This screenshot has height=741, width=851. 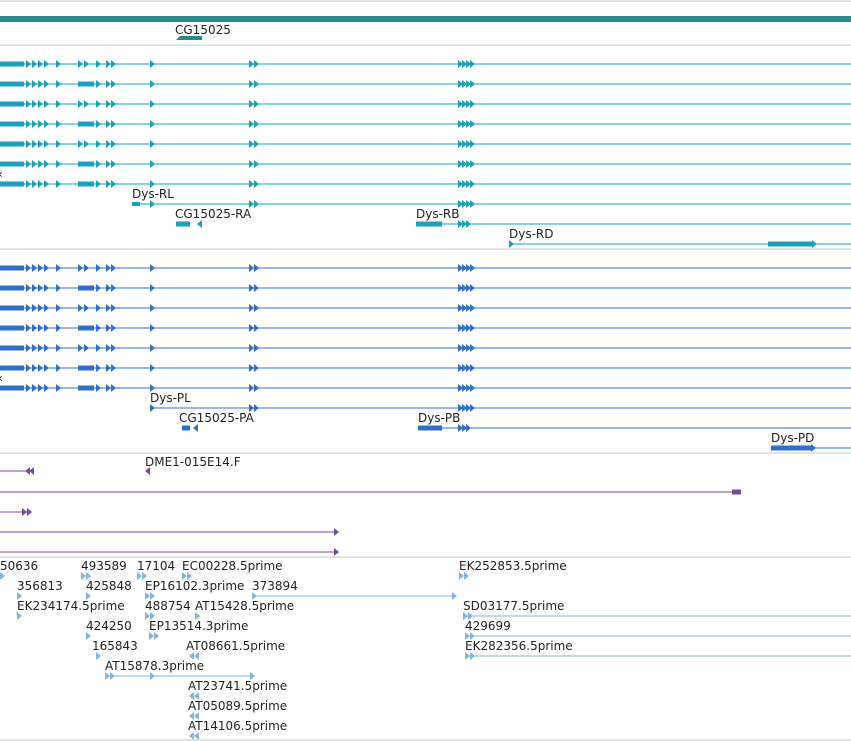 I want to click on protein-pb-exon, so click(x=430, y=428).